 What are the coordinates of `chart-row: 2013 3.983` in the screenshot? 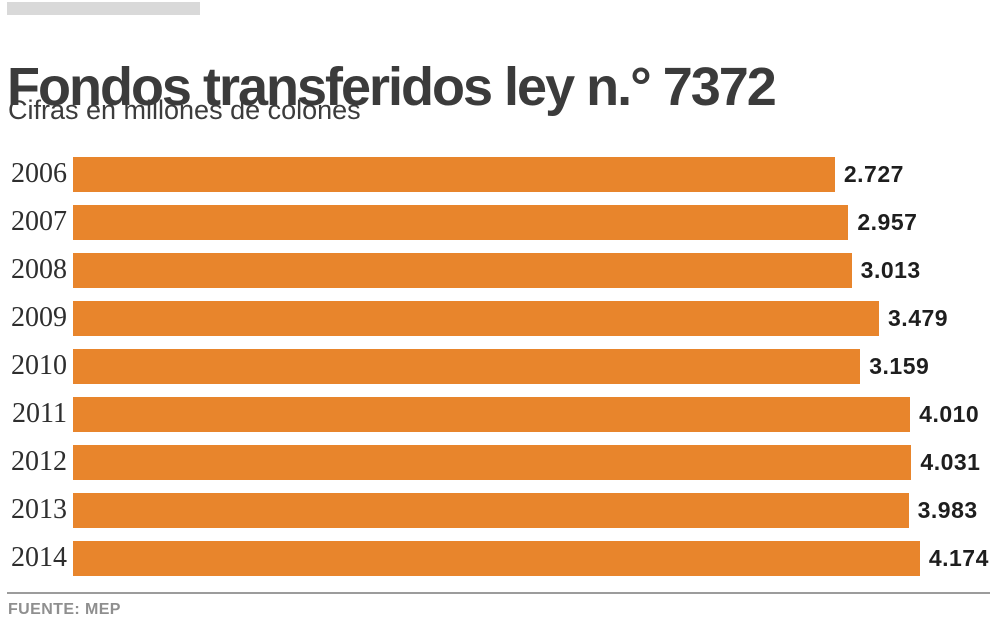 It's located at (498, 510).